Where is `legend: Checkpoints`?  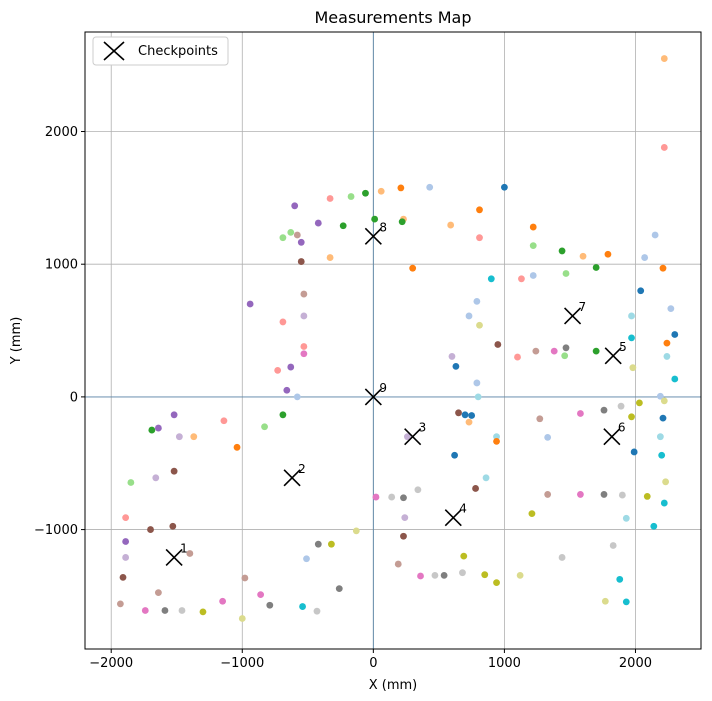
legend: Checkpoints is located at coordinates (160, 51).